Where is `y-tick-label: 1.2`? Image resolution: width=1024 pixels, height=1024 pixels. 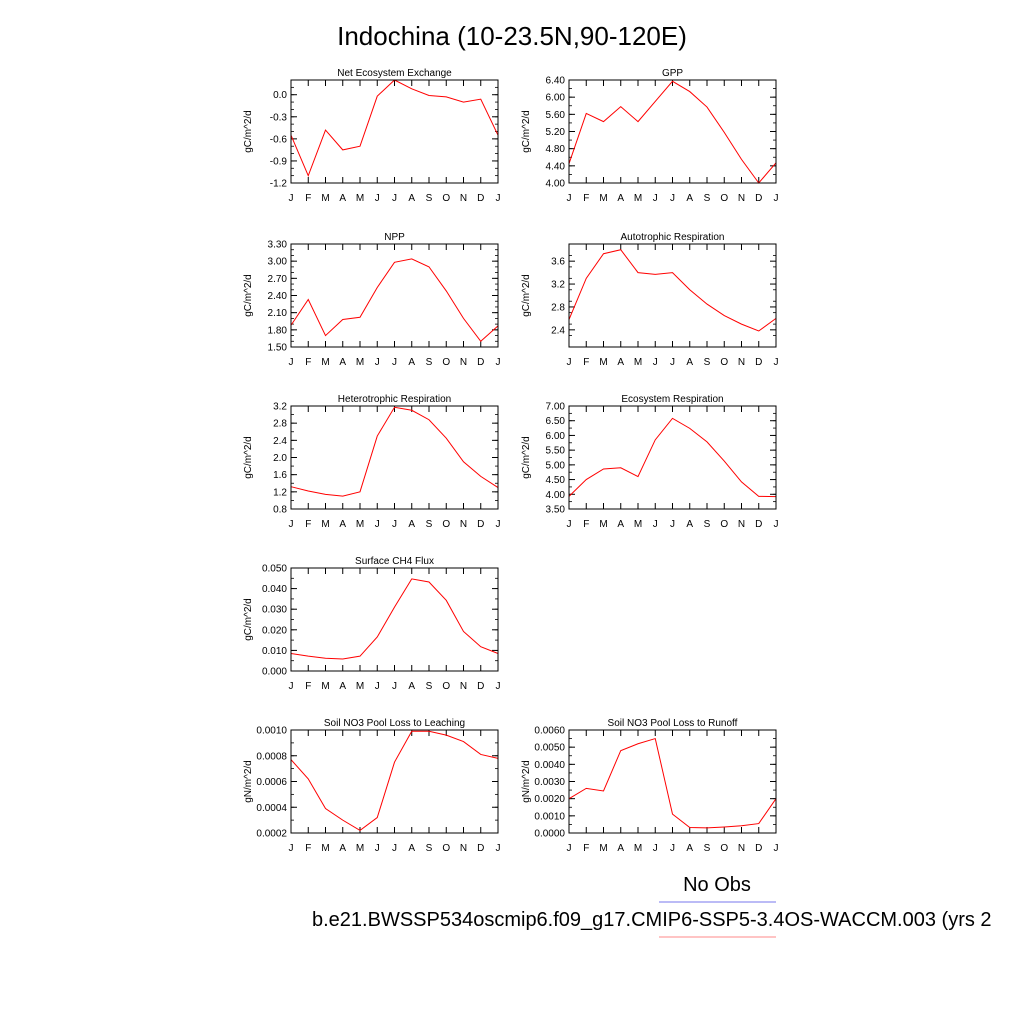 y-tick-label: 1.2 is located at coordinates (280, 492).